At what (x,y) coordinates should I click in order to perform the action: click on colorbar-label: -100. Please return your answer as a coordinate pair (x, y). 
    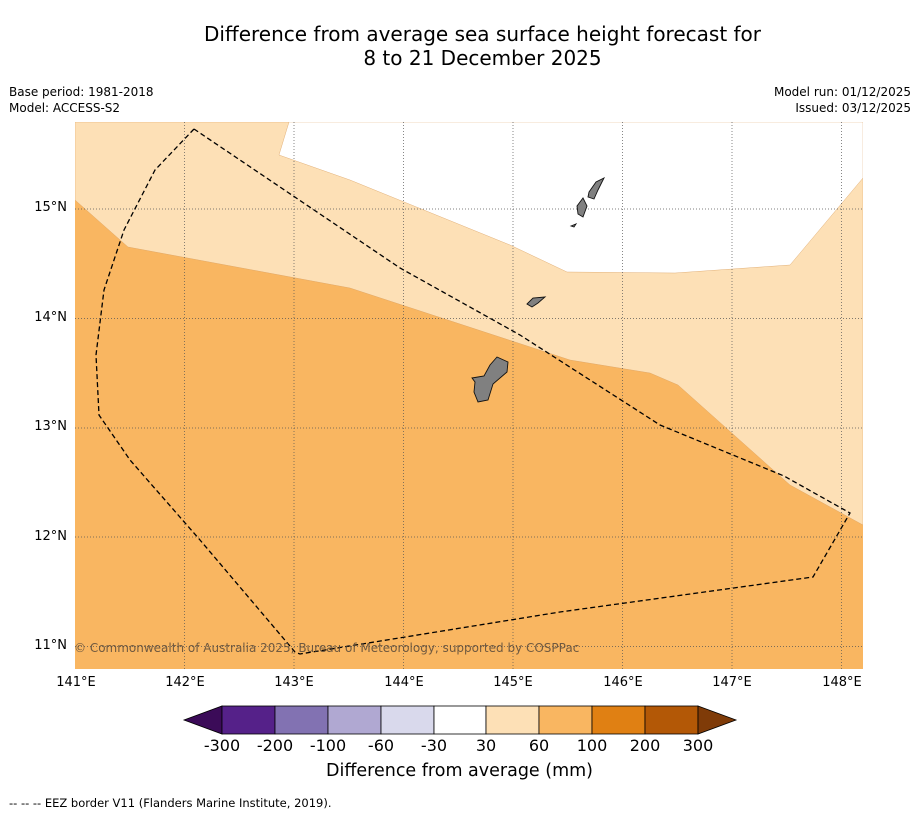
    Looking at the image, I should click on (328, 745).